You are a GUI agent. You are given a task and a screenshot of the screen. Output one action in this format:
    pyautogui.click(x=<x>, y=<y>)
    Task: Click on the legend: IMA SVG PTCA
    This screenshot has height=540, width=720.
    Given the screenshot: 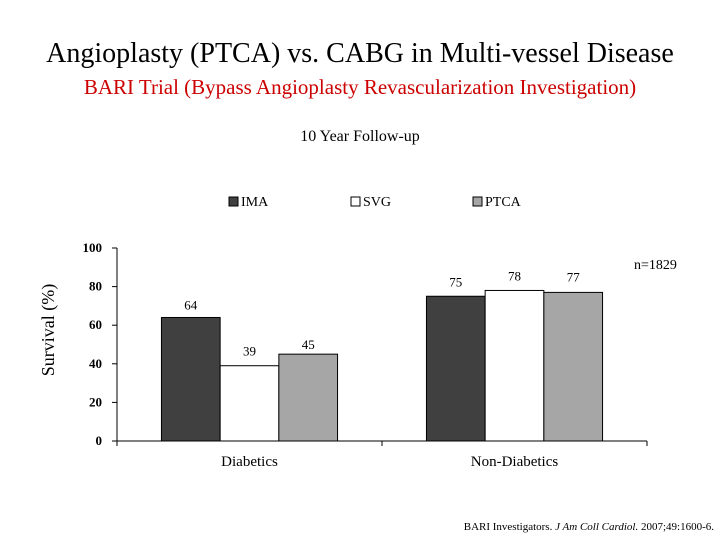 What is the action you would take?
    pyautogui.click(x=375, y=202)
    